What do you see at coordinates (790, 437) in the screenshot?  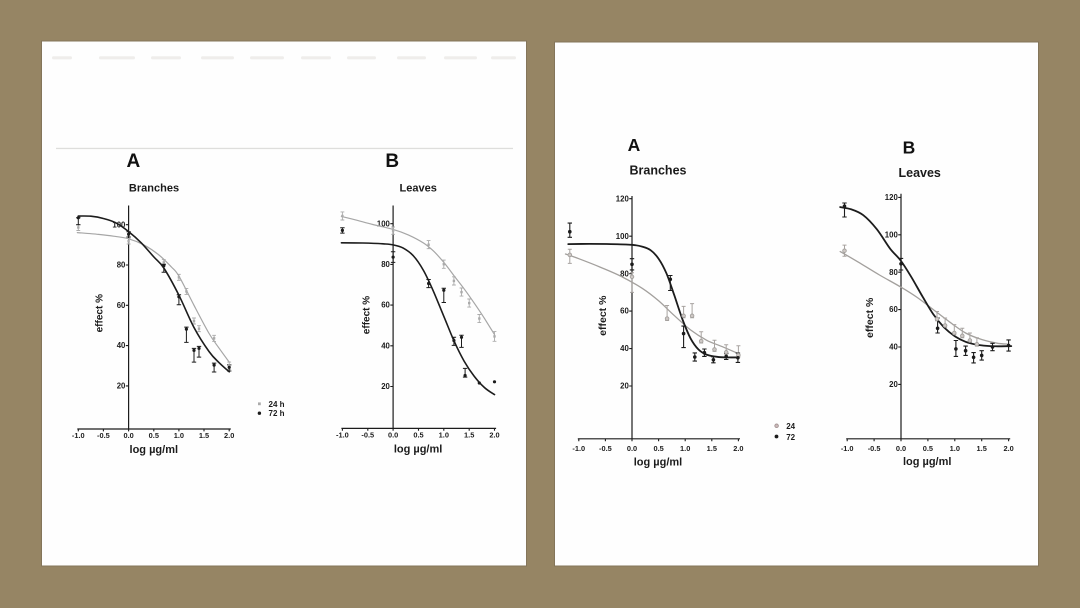 I see `svg-text: 72` at bounding box center [790, 437].